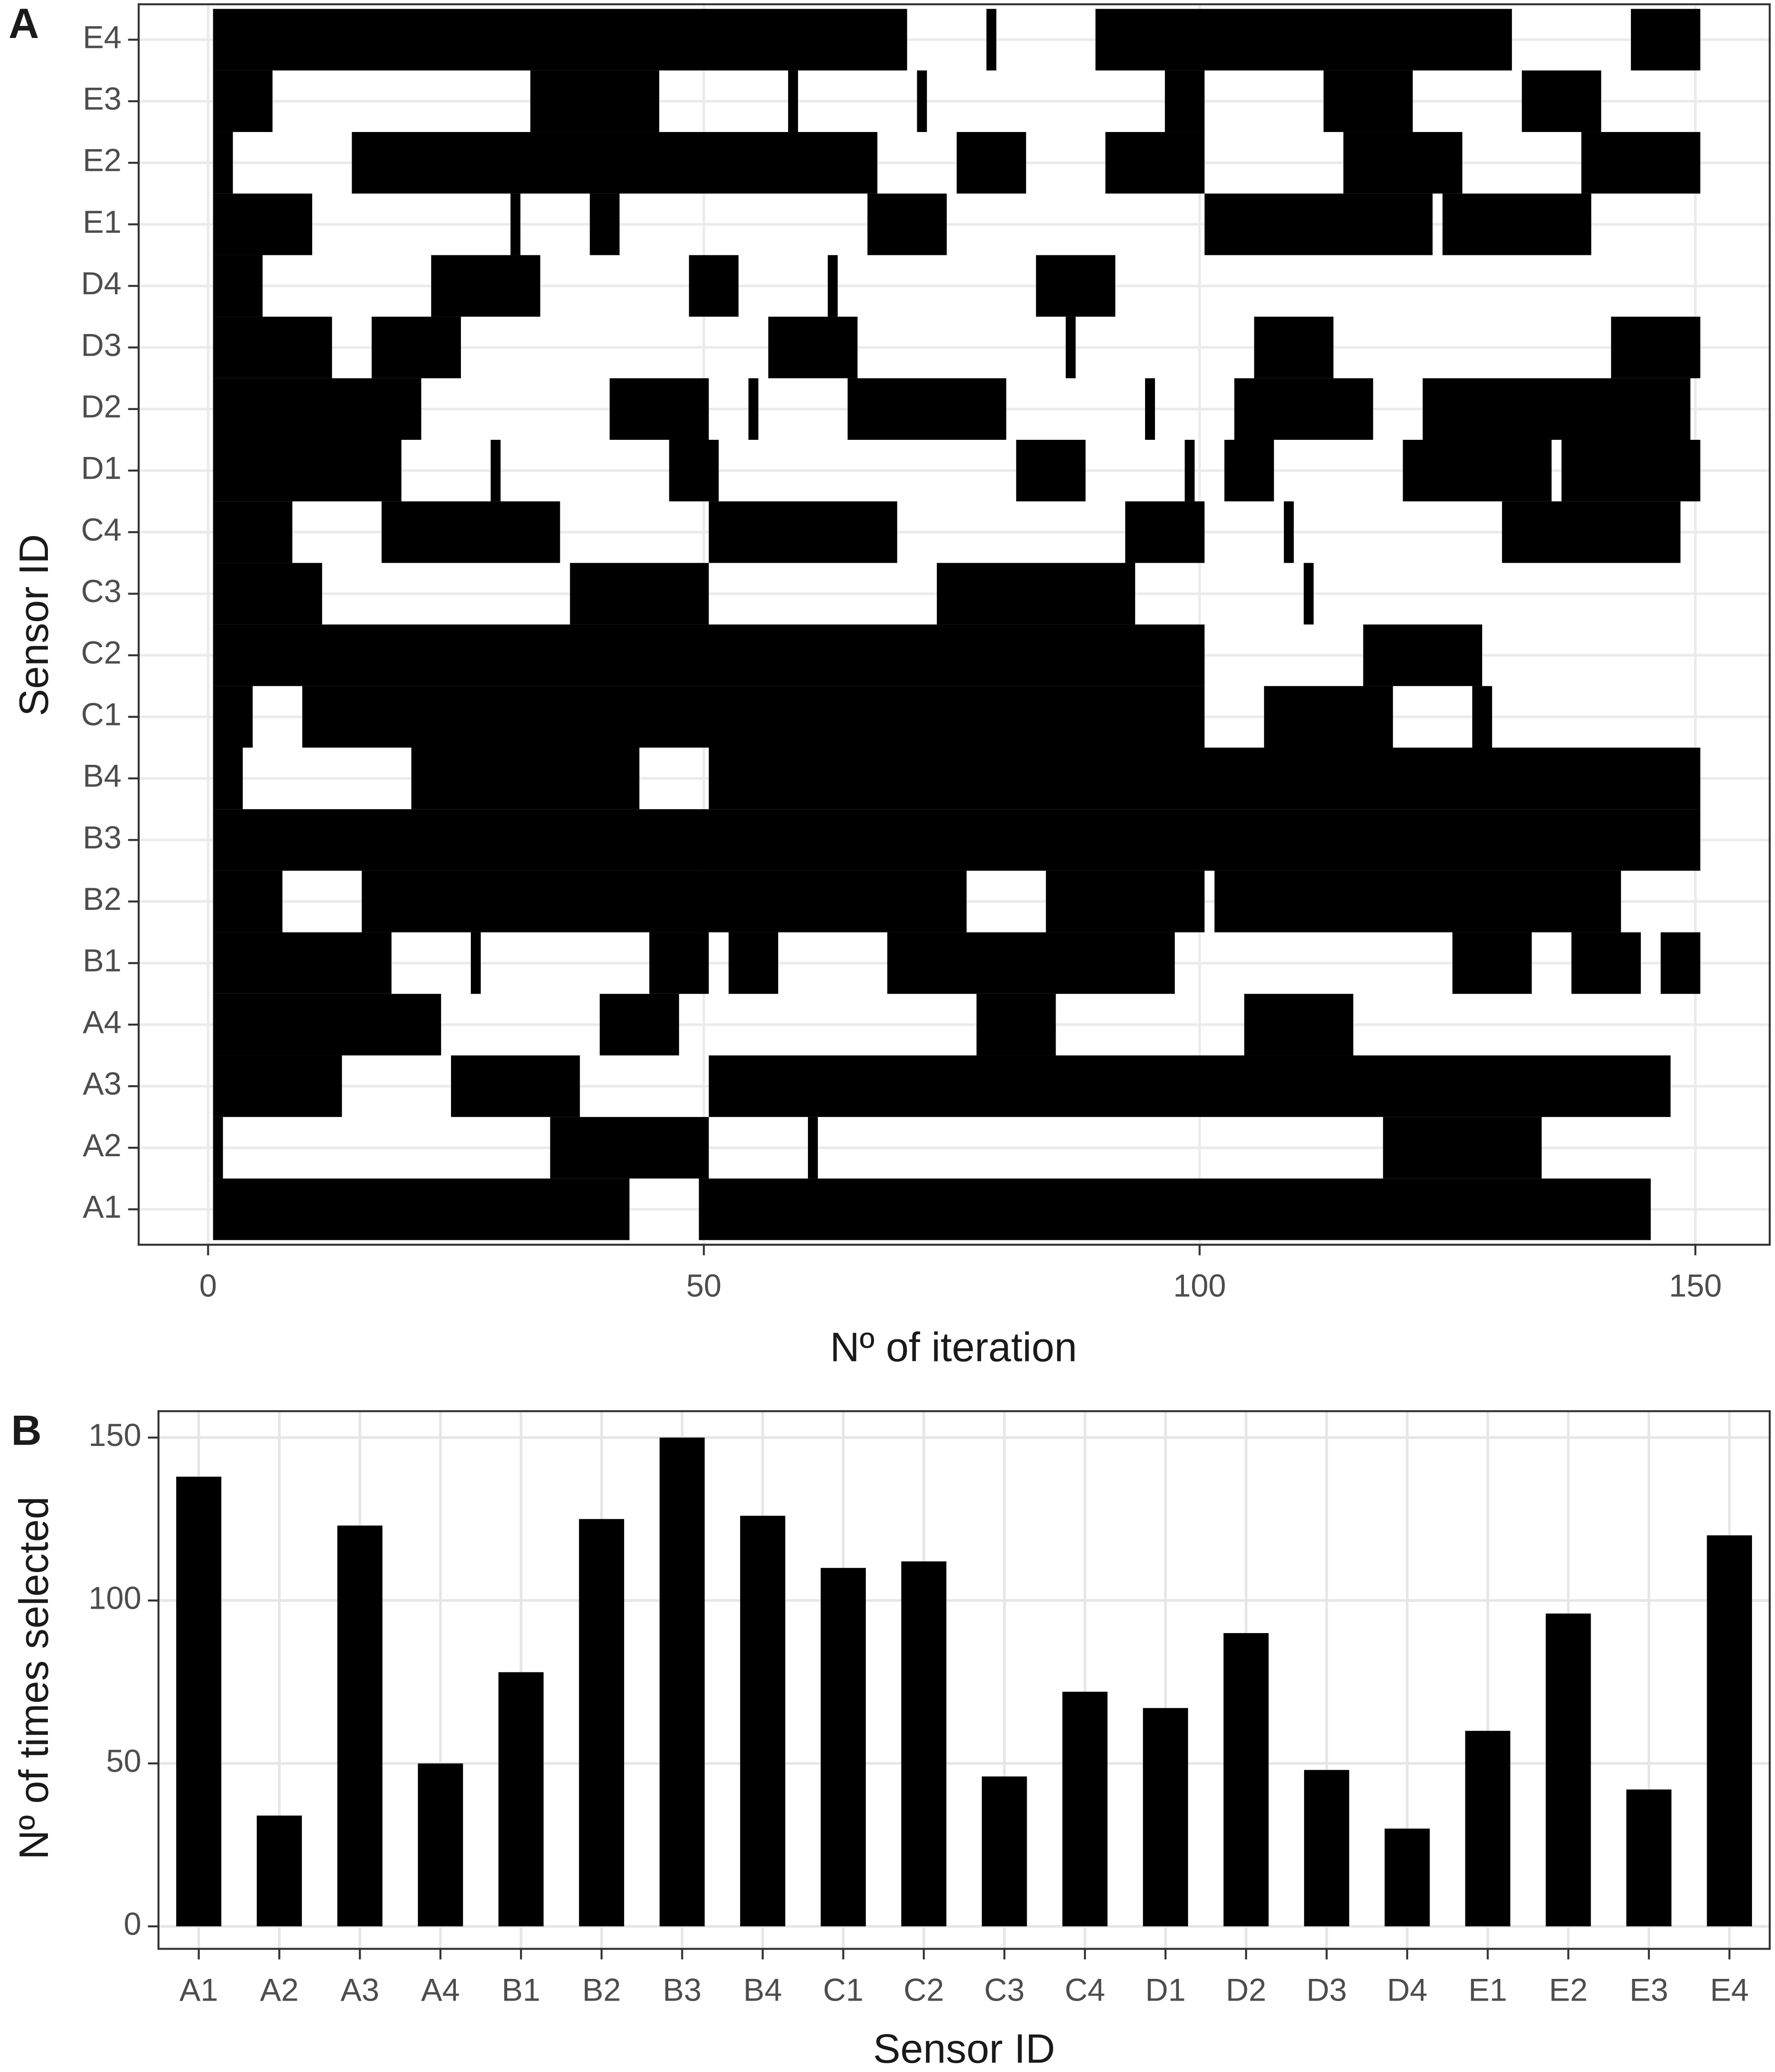 The image size is (1775, 2072). What do you see at coordinates (102, 406) in the screenshot?
I see `y-tick-label: D2` at bounding box center [102, 406].